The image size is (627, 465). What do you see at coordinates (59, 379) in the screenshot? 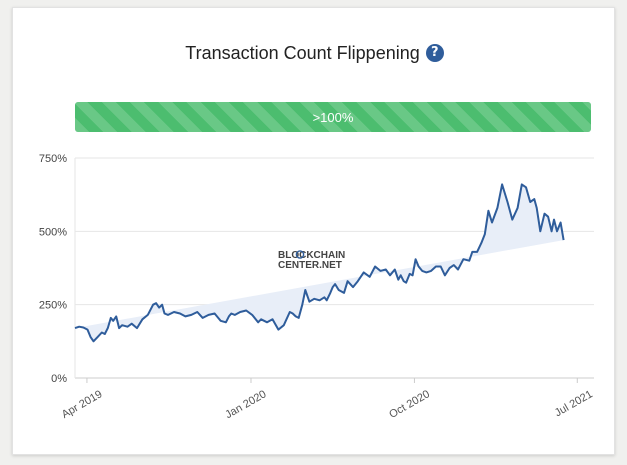
I see `y-tick-label: 0%` at bounding box center [59, 379].